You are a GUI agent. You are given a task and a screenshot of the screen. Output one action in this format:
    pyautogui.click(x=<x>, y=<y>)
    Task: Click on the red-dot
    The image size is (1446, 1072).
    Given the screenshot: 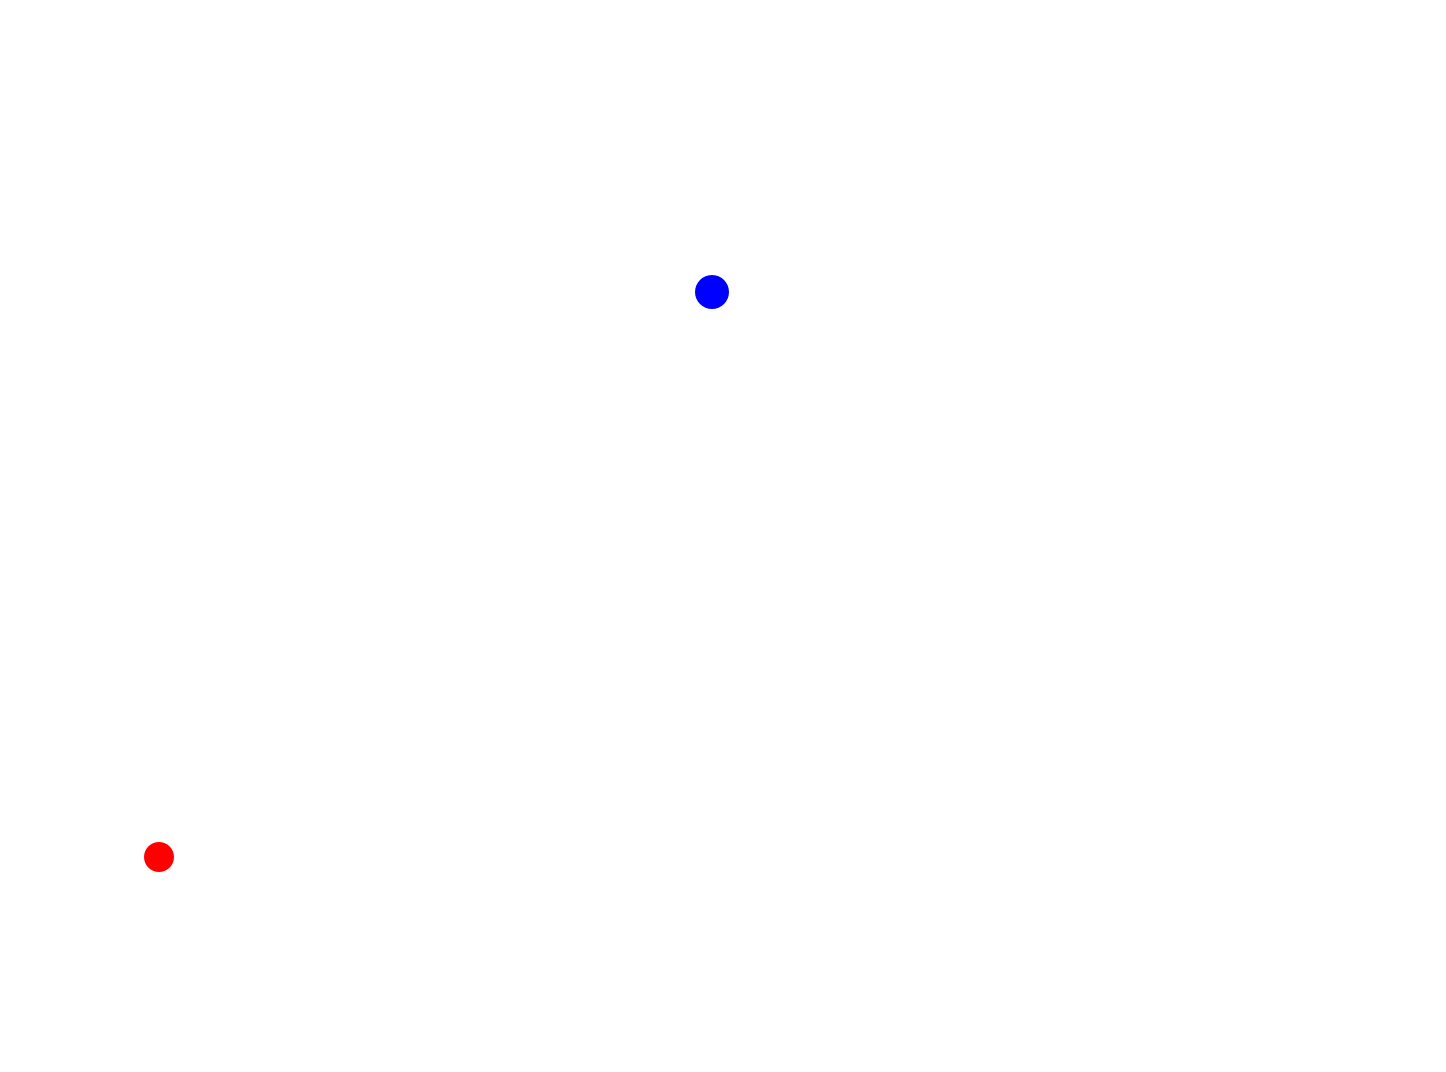 What is the action you would take?
    pyautogui.click(x=159, y=857)
    